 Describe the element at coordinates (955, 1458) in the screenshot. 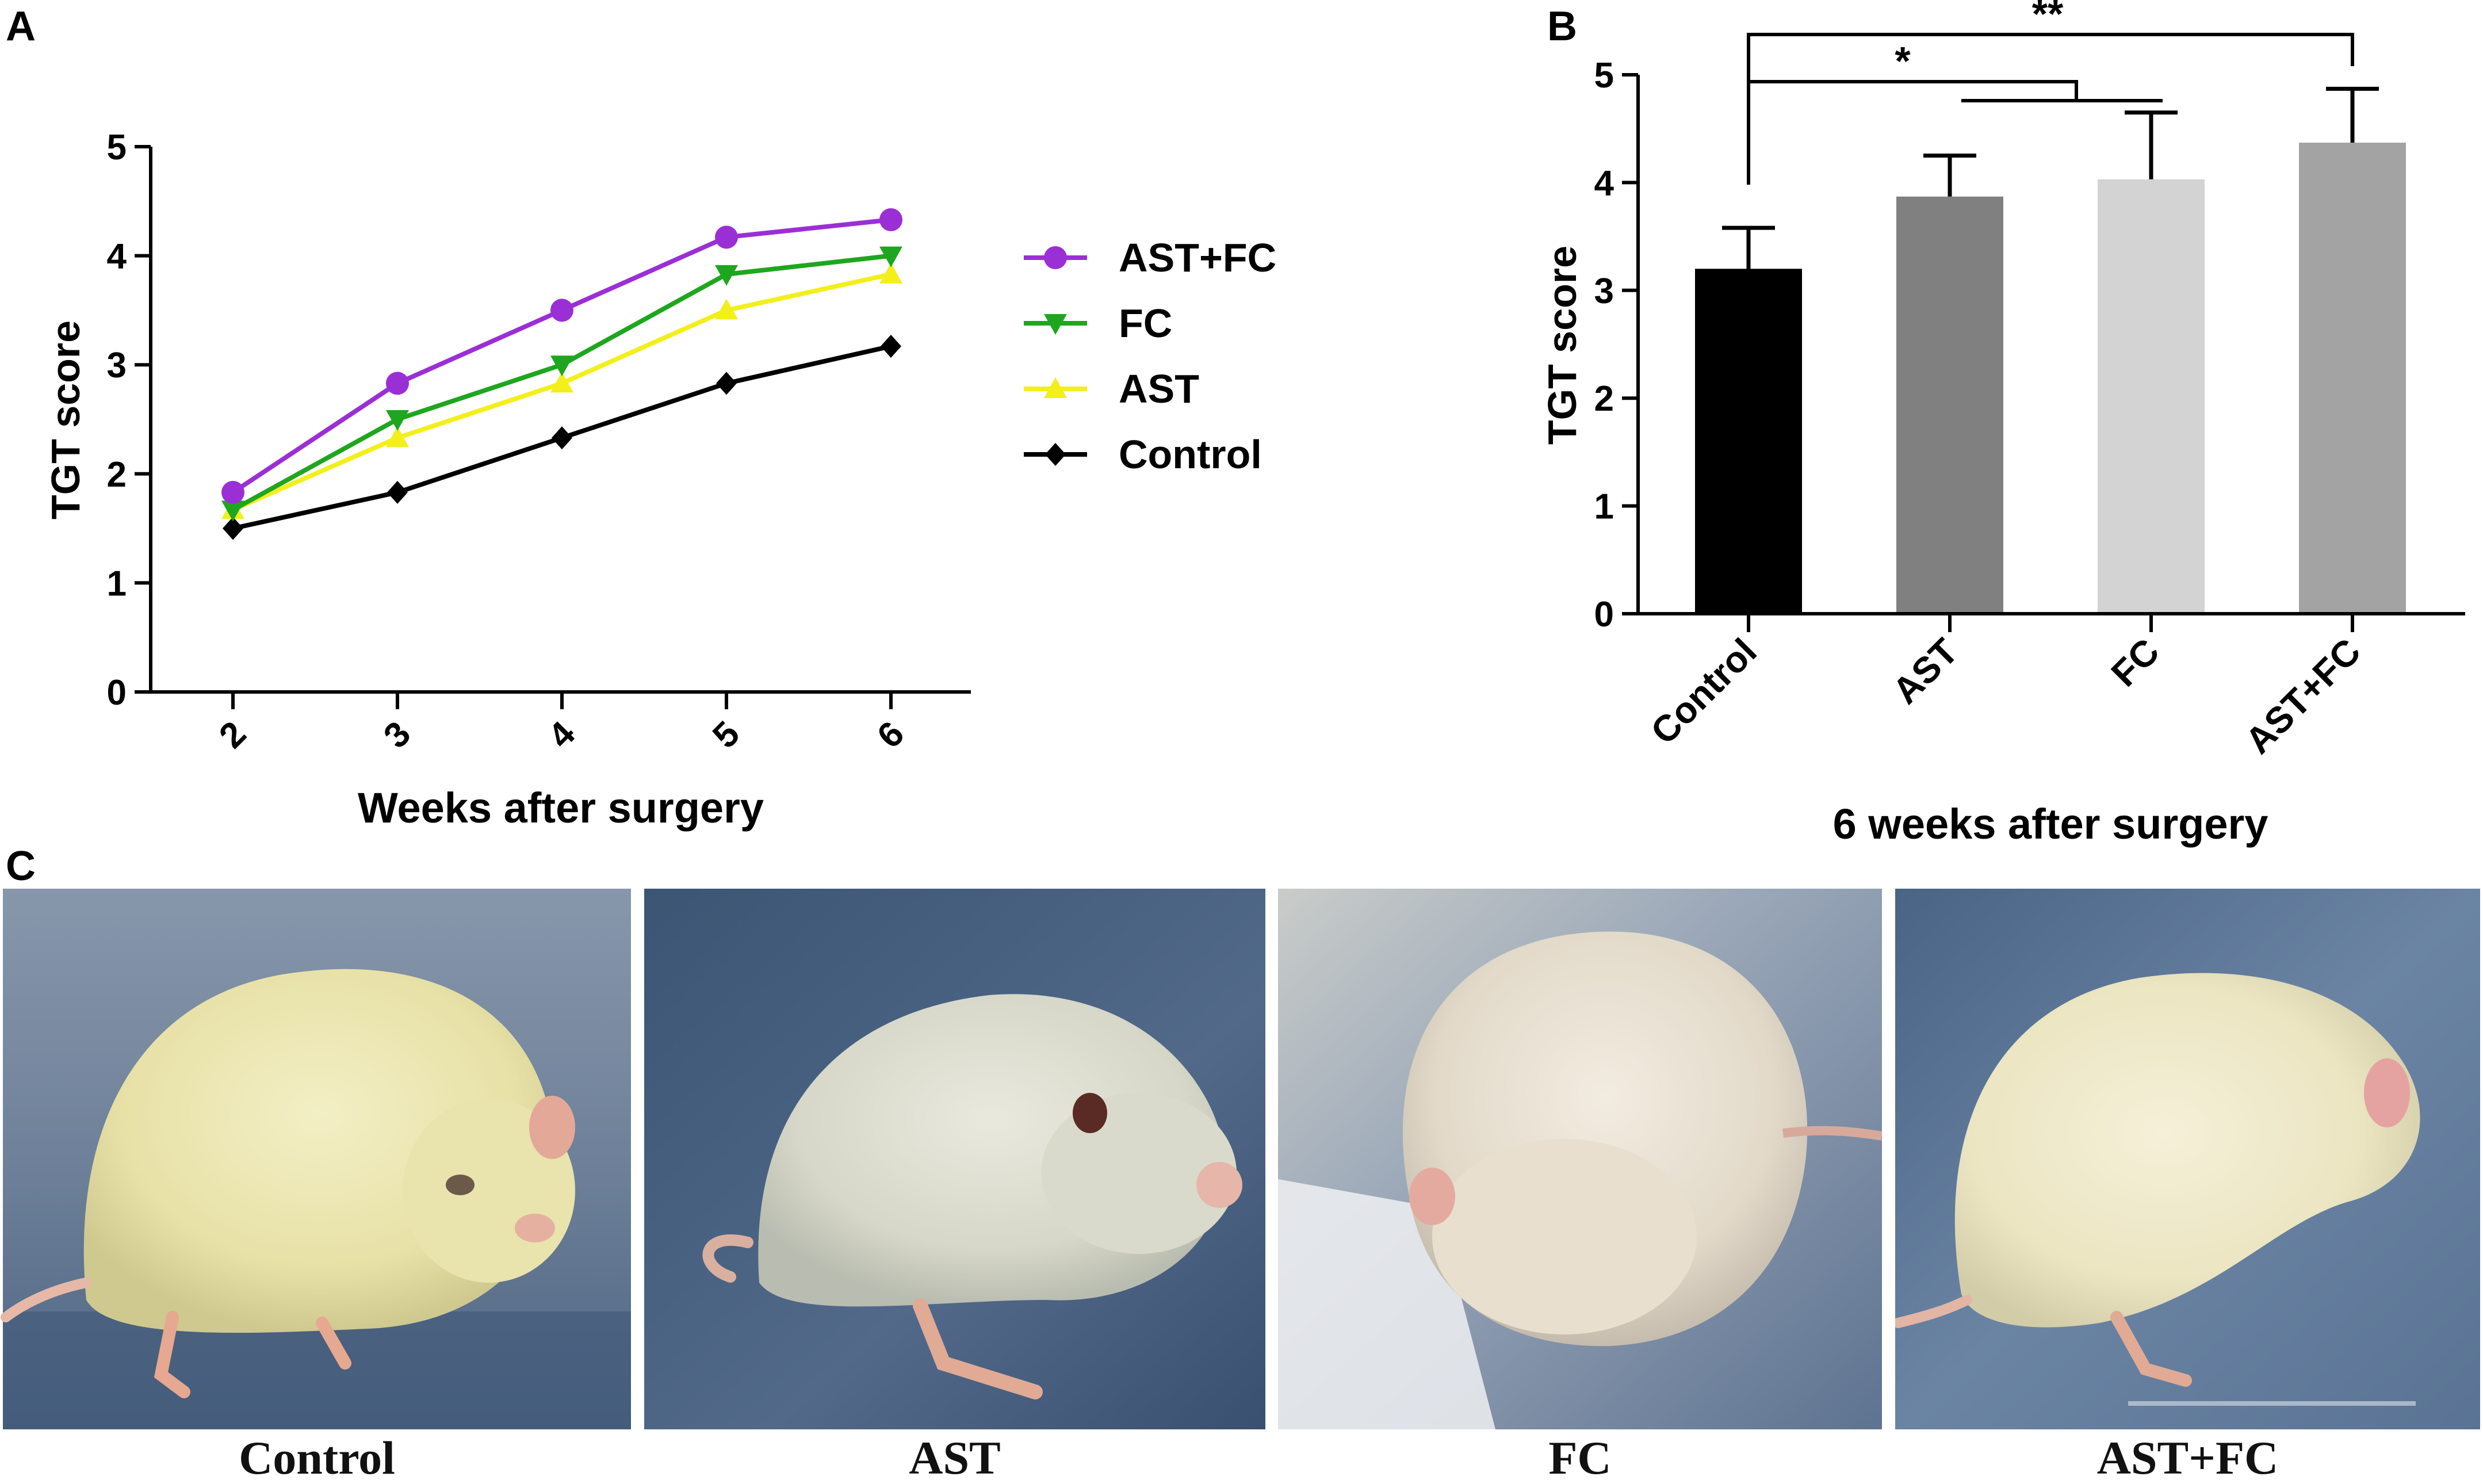

I see `photo-caption-ast: AST` at that location.